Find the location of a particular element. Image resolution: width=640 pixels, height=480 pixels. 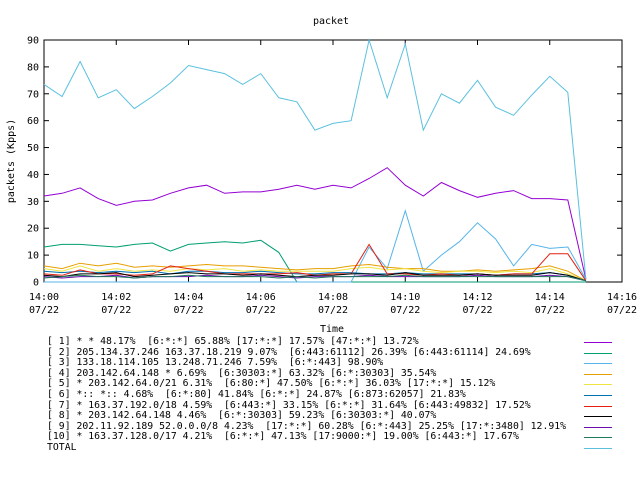

x-tick-time-label: 14:16 is located at coordinates (622, 297).